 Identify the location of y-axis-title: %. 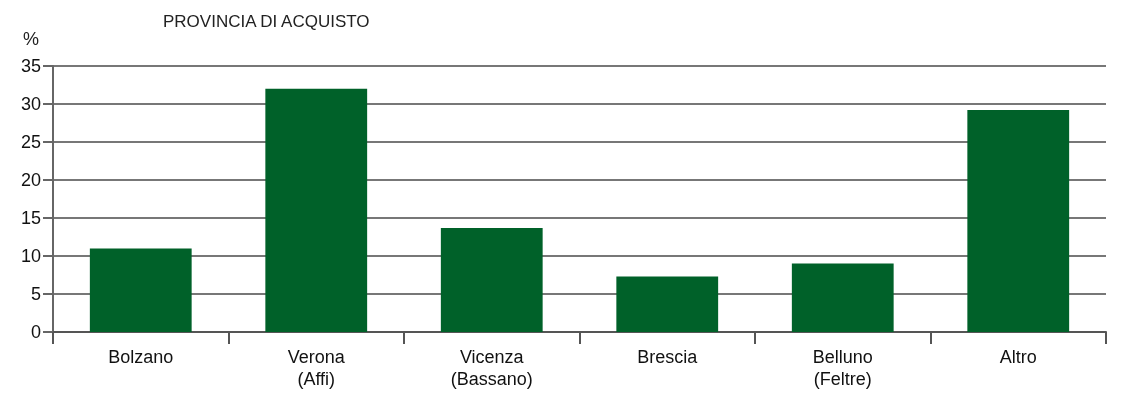
(30, 39).